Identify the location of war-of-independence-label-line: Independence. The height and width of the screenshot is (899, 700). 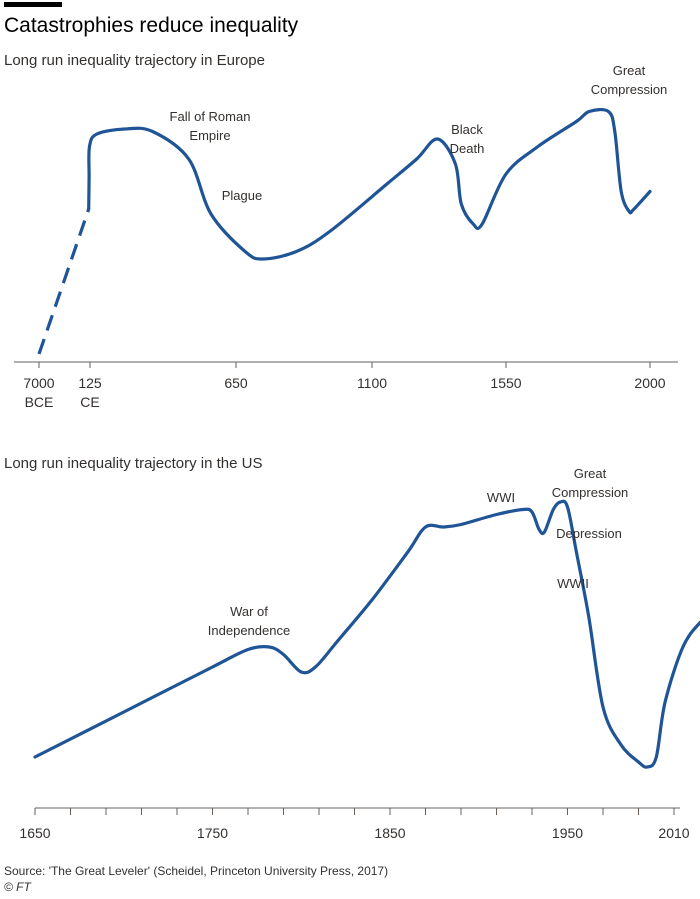
(249, 630).